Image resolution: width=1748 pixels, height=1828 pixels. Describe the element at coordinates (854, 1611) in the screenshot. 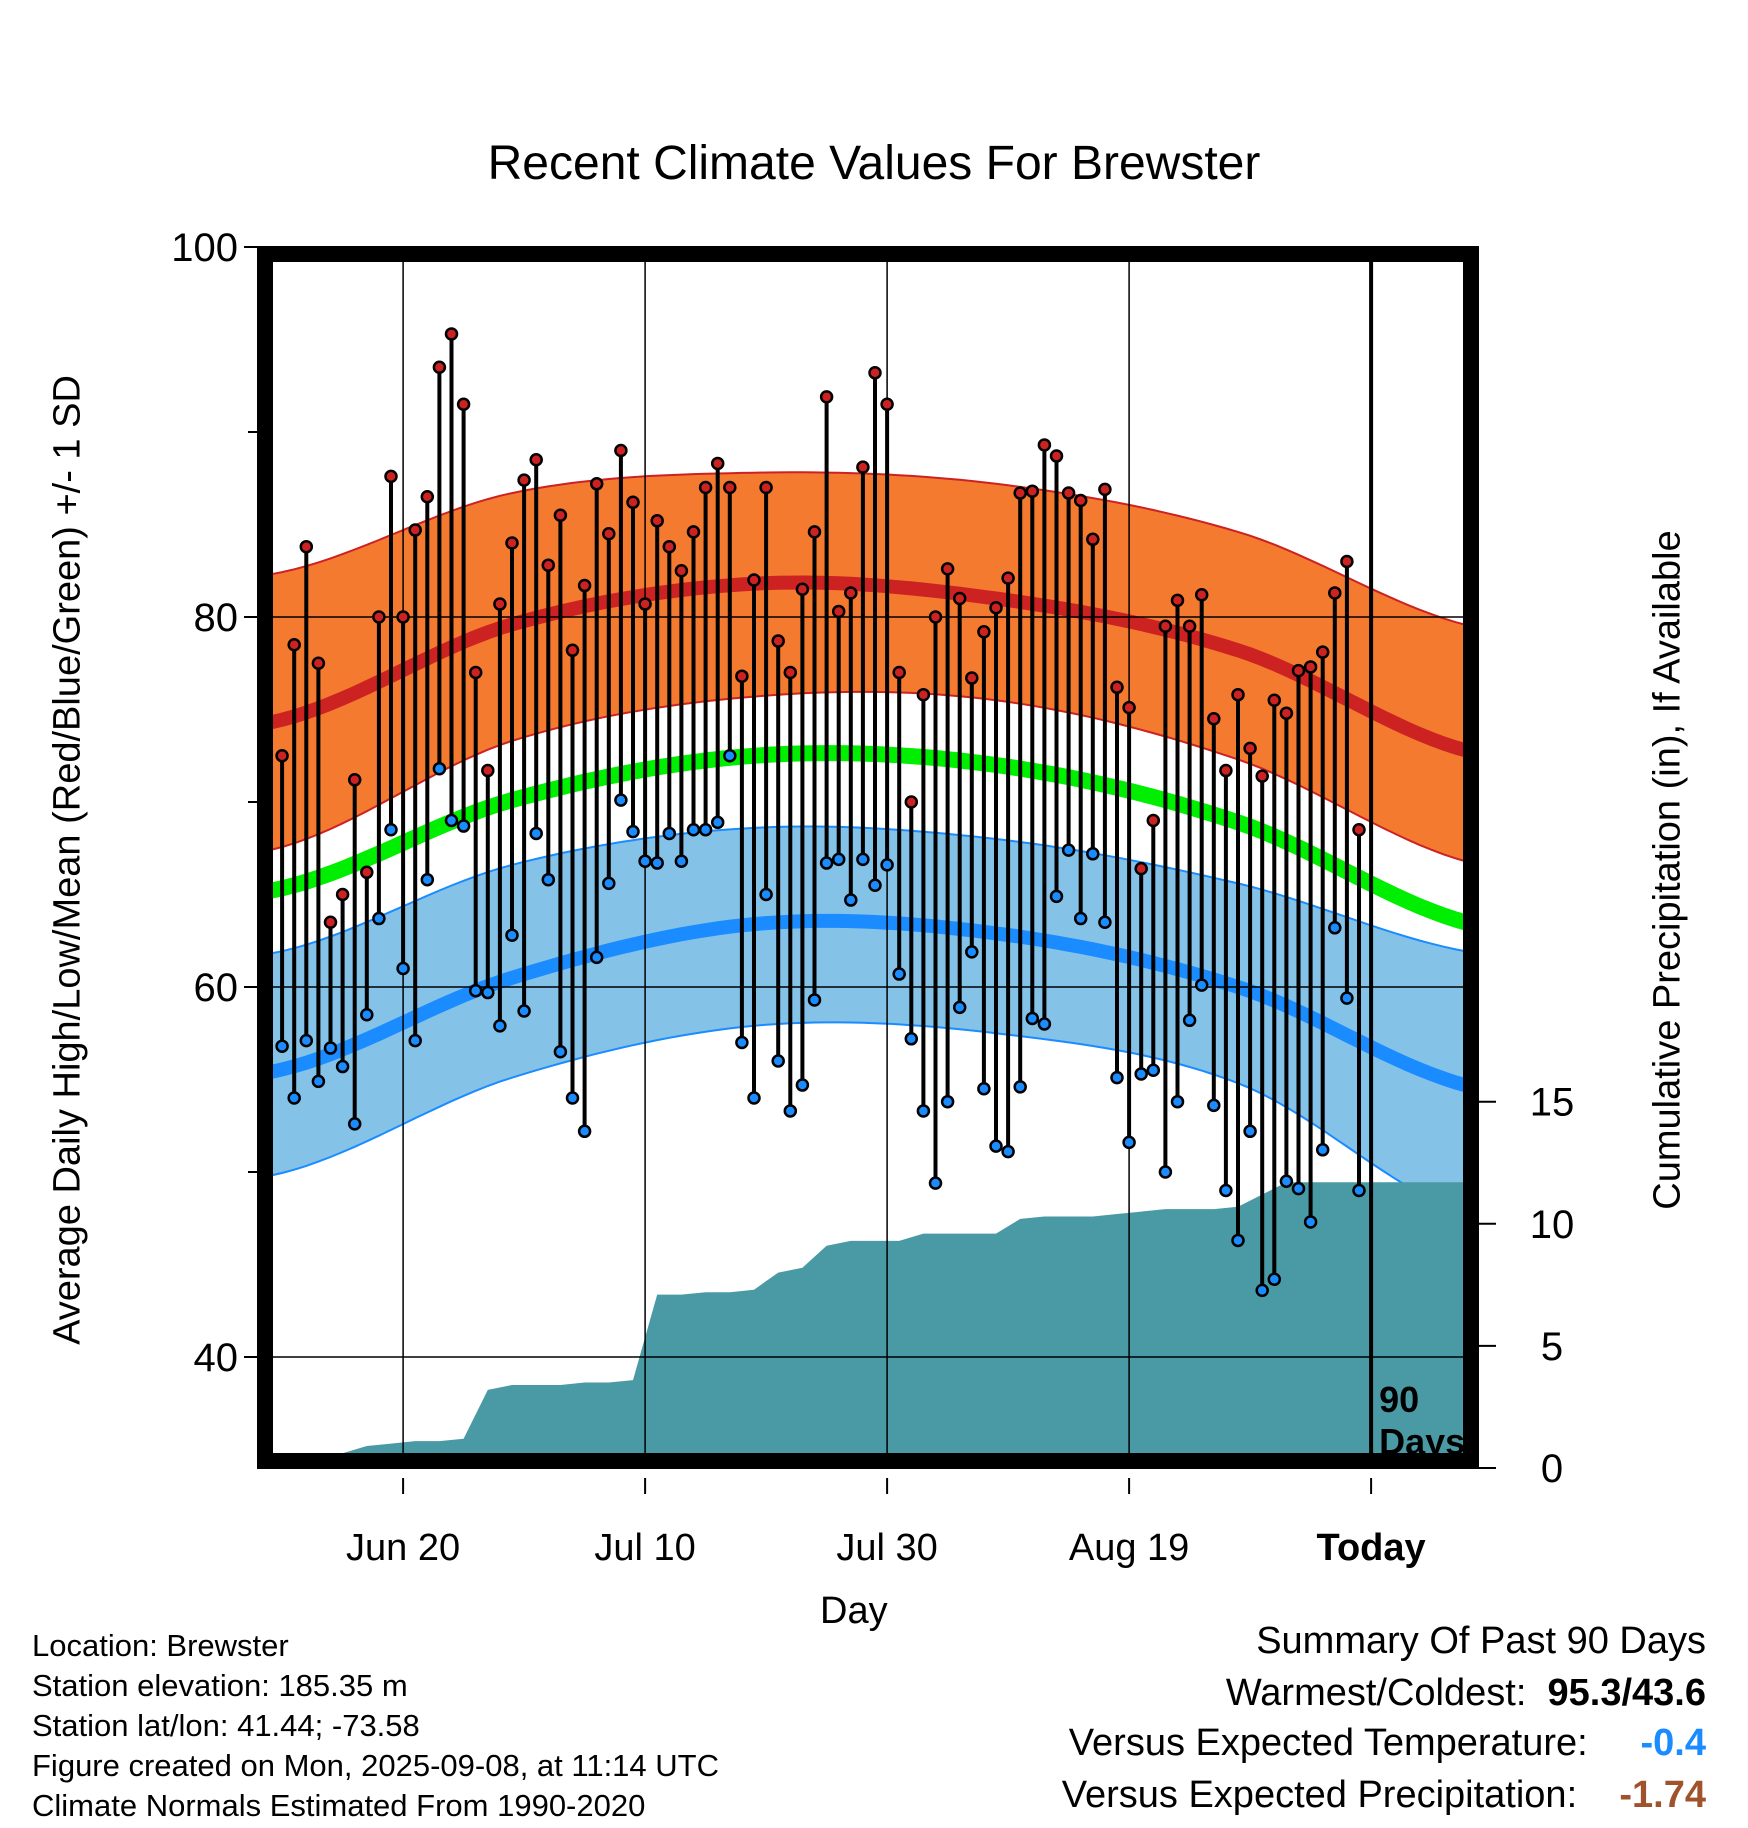

I see `x-axis-label: Day` at that location.